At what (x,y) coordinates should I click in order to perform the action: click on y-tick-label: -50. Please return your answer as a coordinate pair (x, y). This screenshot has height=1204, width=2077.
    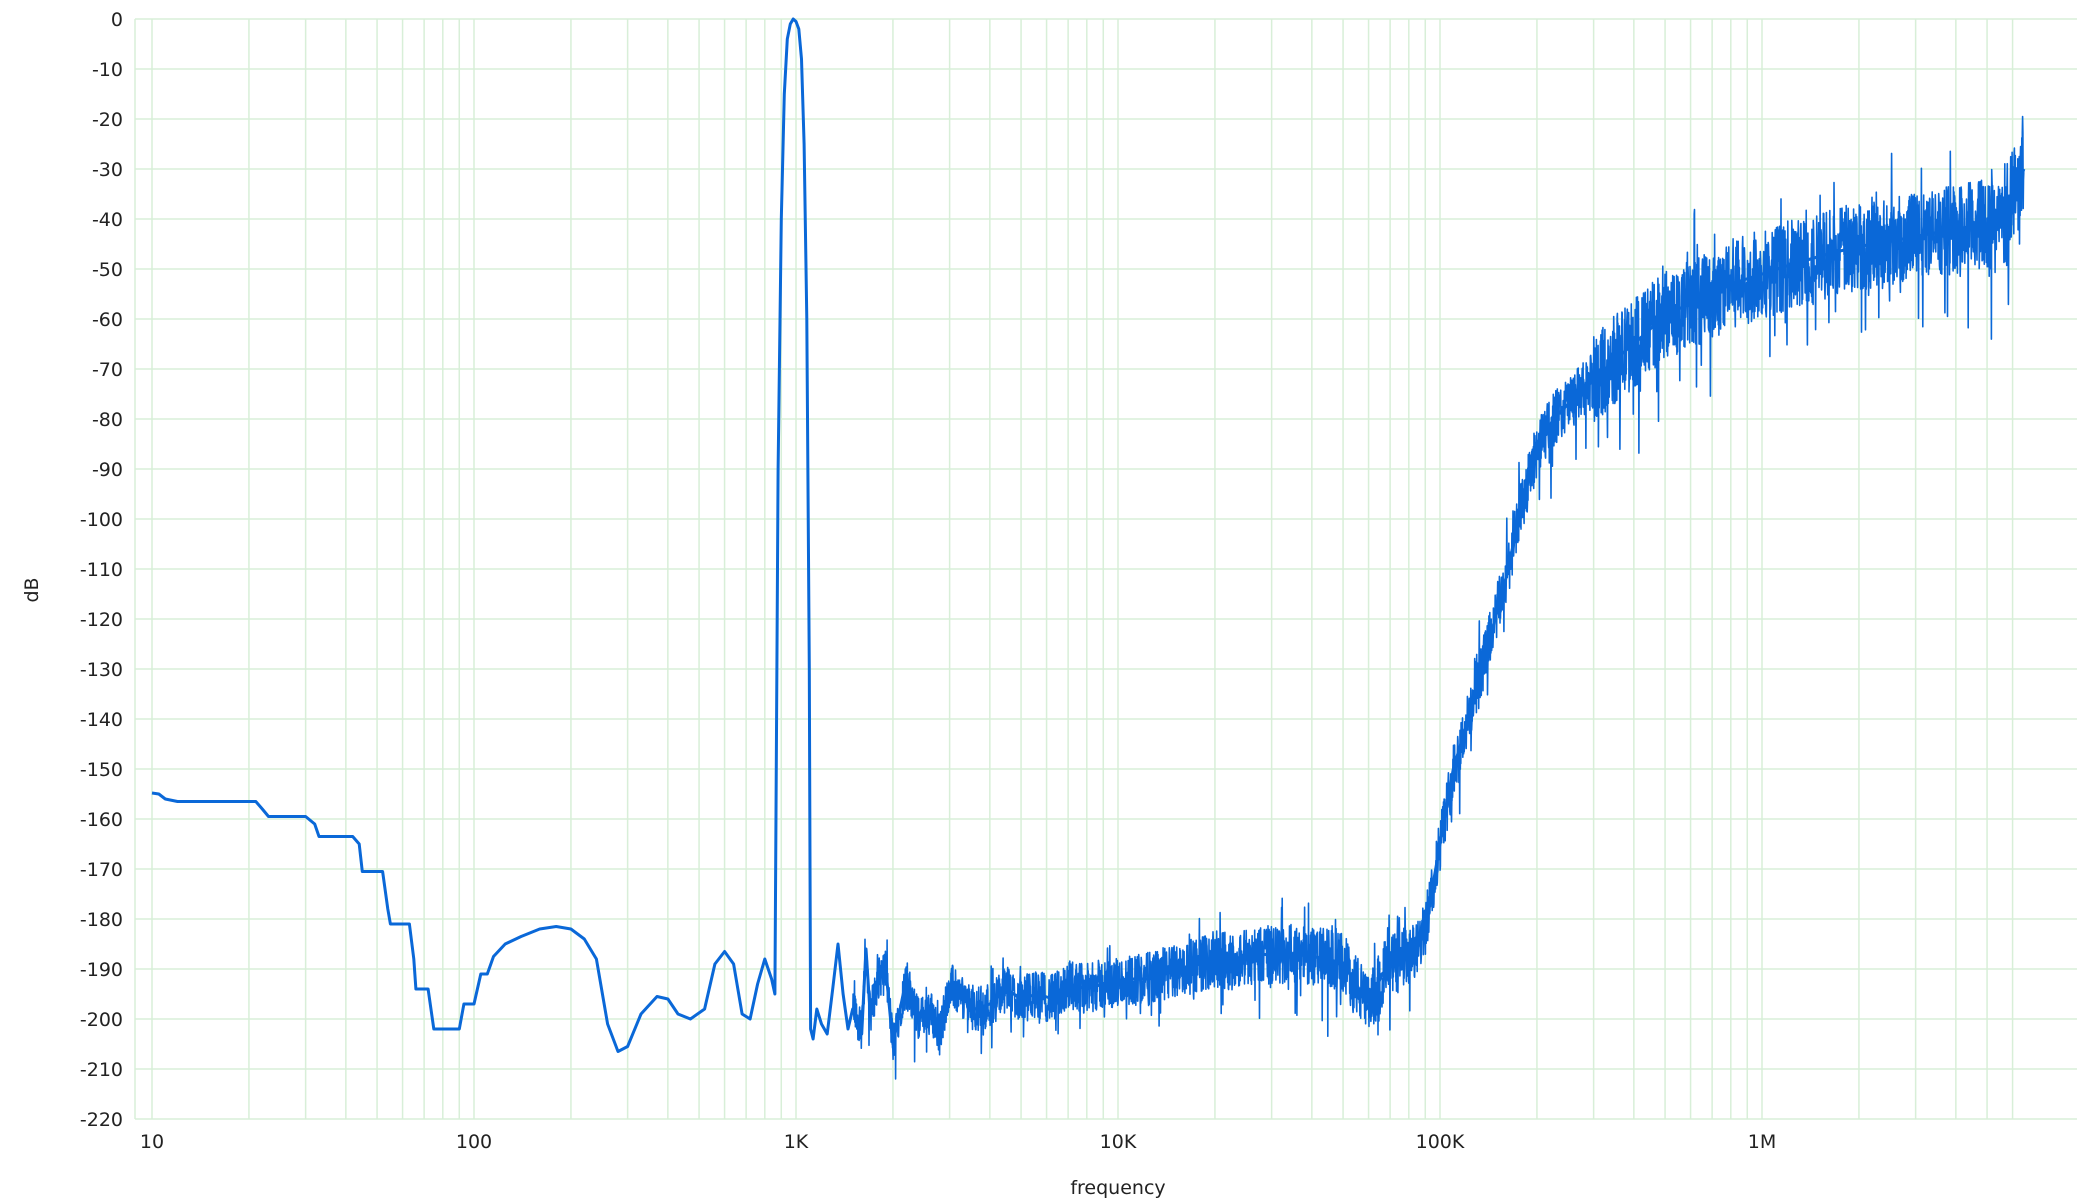
    Looking at the image, I should click on (107, 270).